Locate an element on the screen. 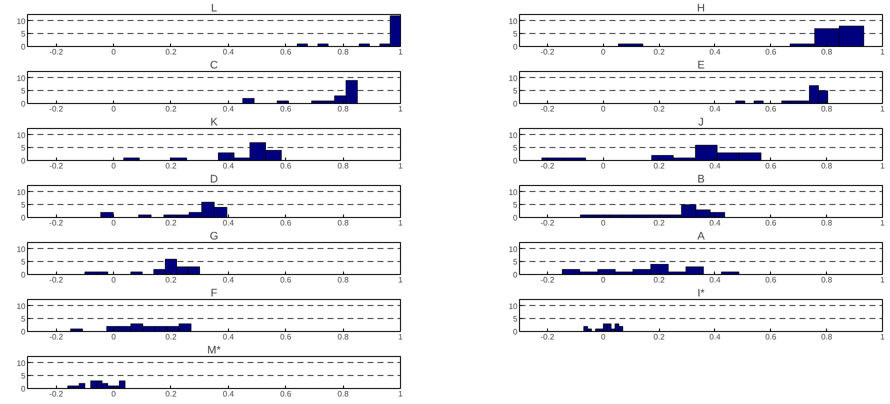 The image size is (890, 404). chart-title: G is located at coordinates (214, 236).